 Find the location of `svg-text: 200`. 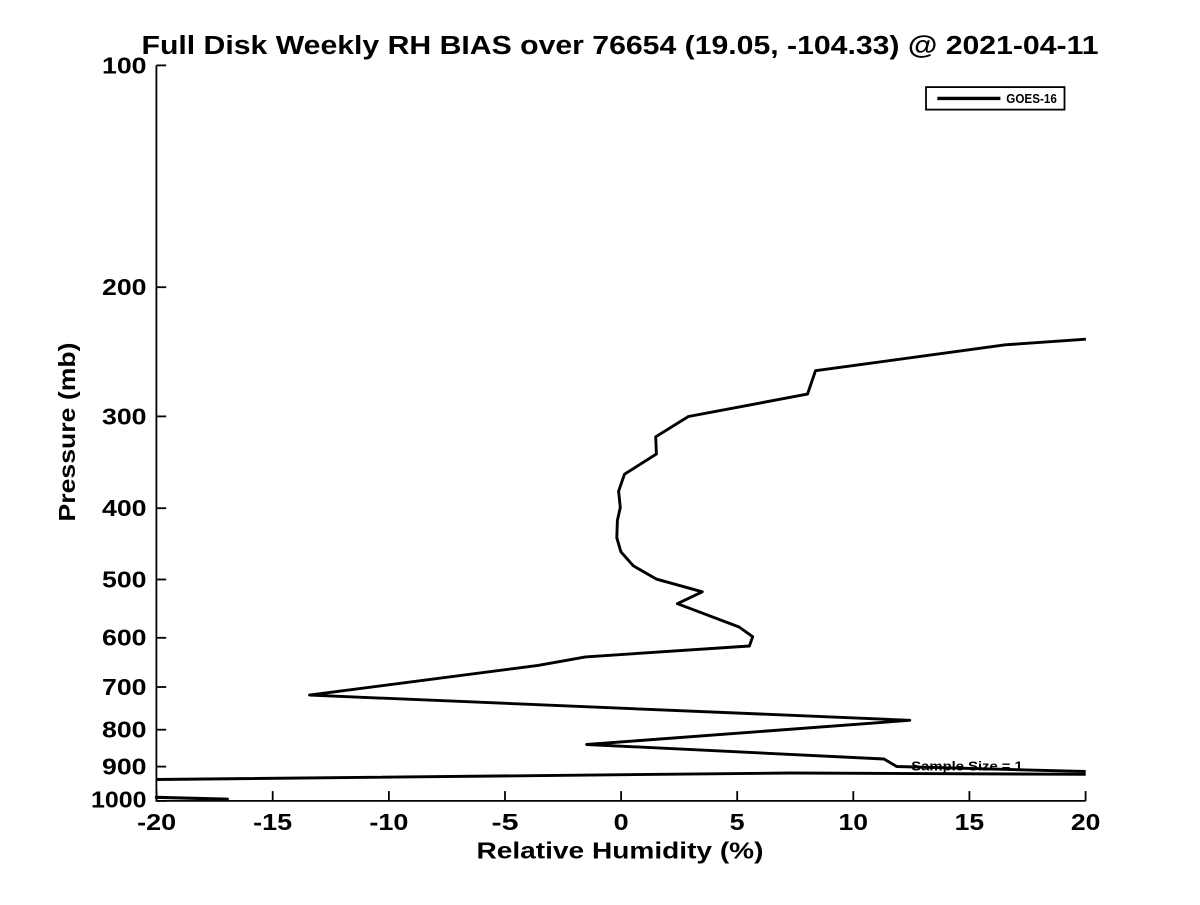

svg-text: 200 is located at coordinates (124, 287).